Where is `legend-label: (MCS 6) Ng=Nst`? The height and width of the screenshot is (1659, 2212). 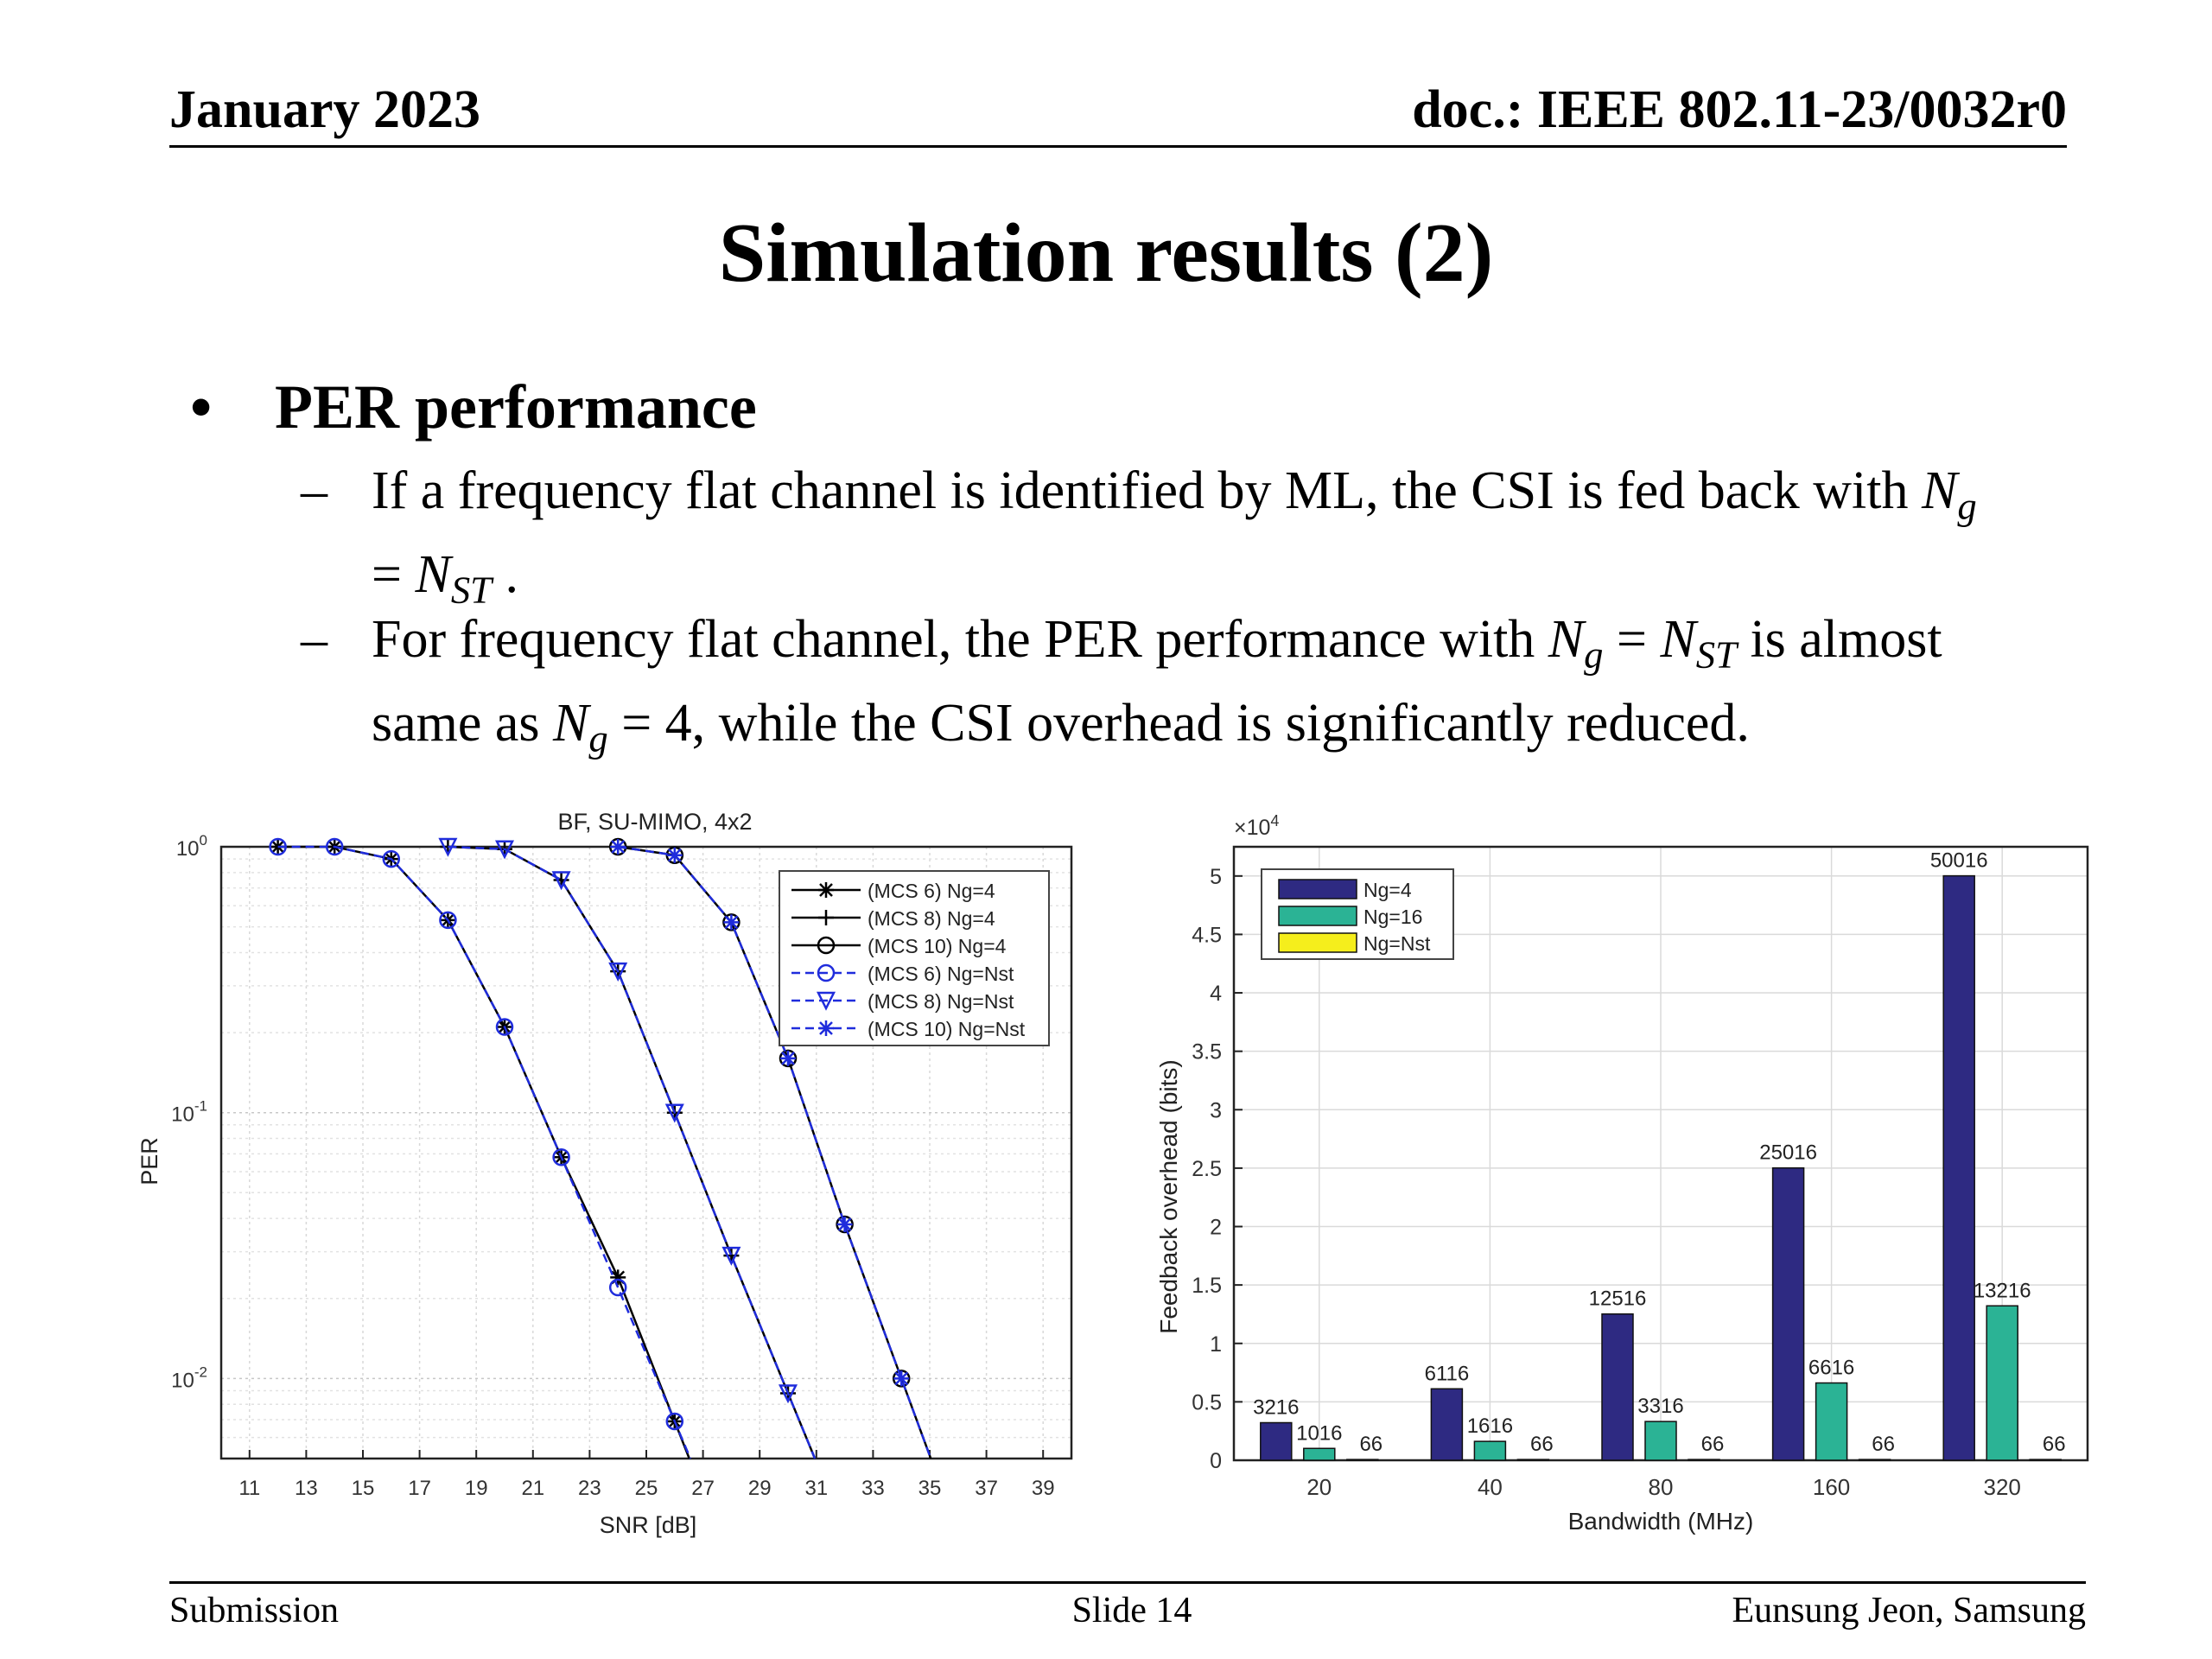
legend-label: (MCS 6) Ng=Nst is located at coordinates (941, 974).